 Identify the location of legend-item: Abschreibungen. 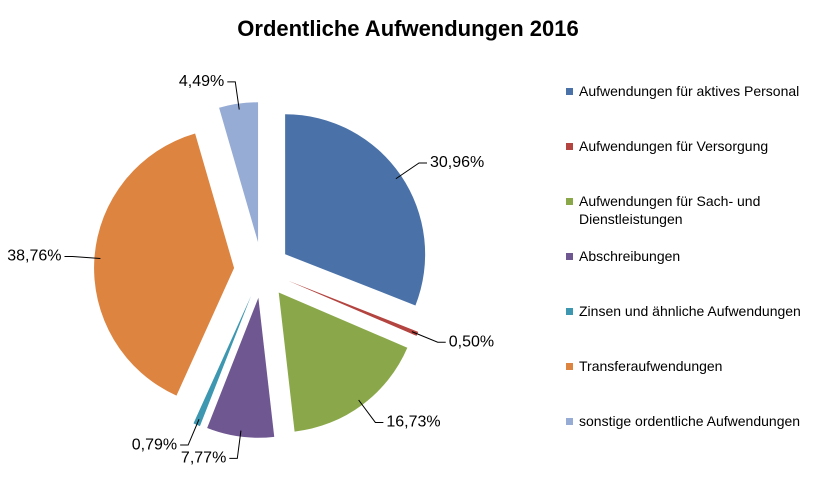
(686, 274).